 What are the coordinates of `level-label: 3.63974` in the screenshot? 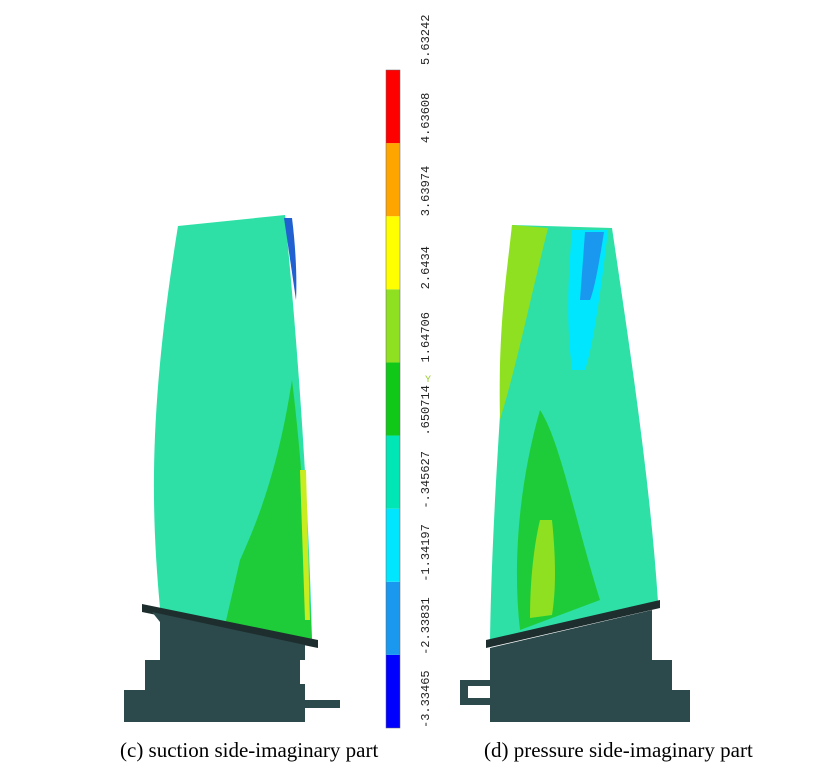 It's located at (426, 191).